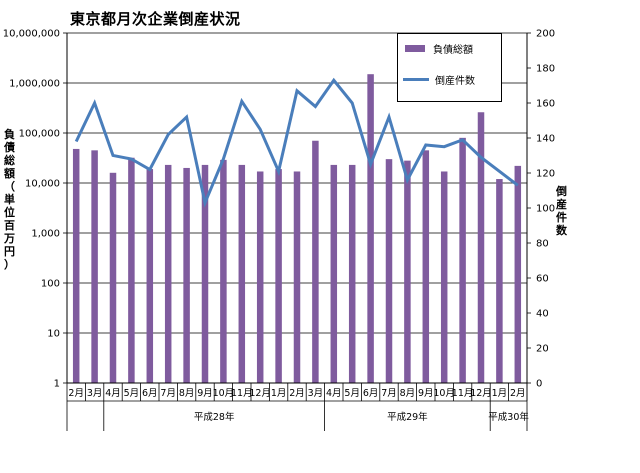 The image size is (640, 473). What do you see at coordinates (53, 334) in the screenshot?
I see `left-tick-label: 10` at bounding box center [53, 334].